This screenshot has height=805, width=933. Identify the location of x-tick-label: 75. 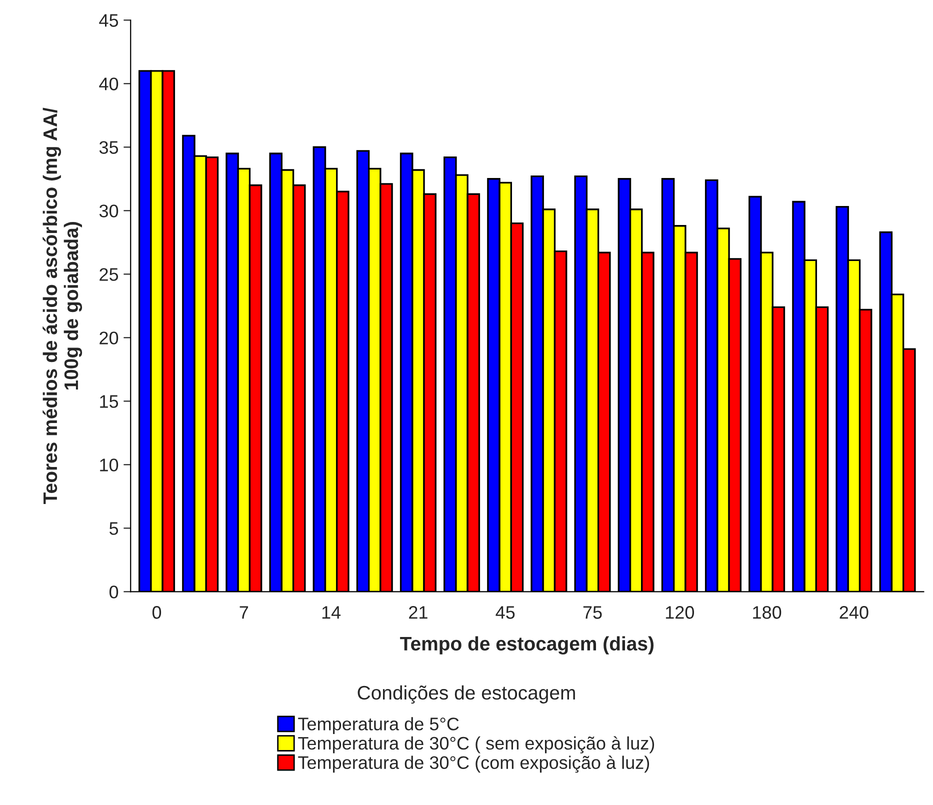
(592, 612).